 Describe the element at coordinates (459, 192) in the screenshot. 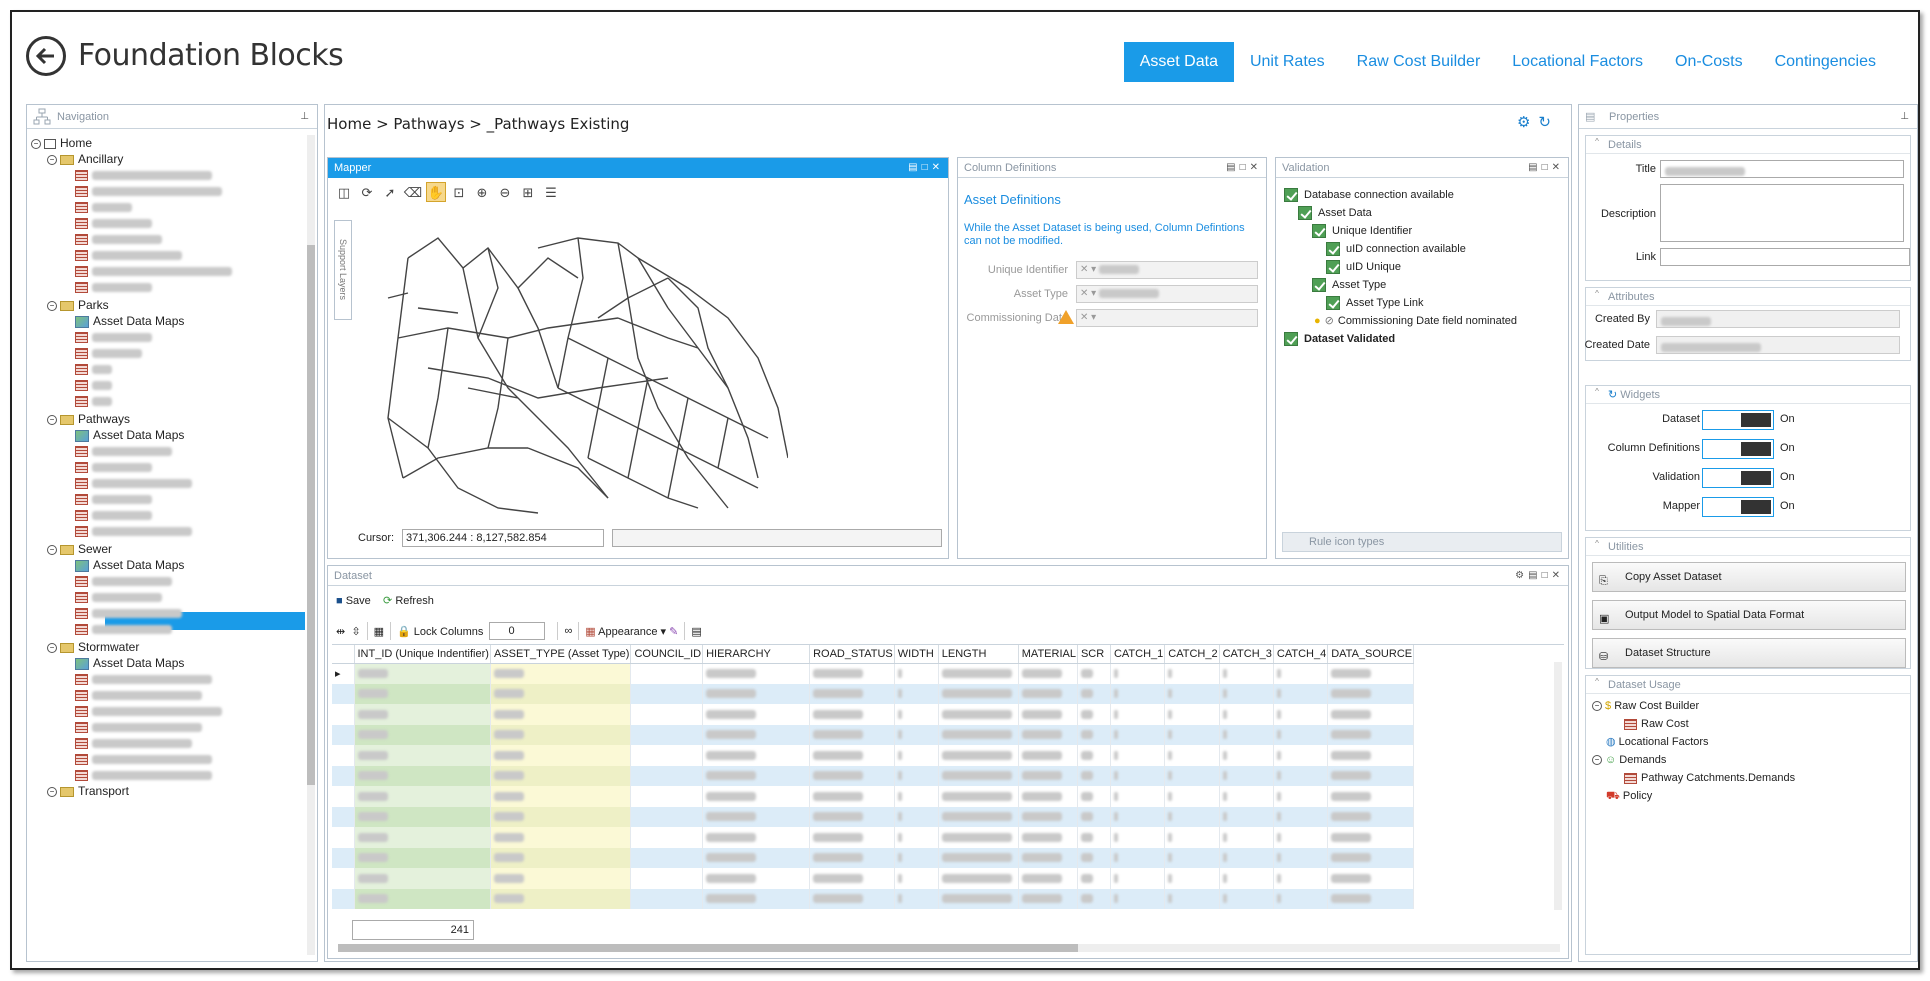

I see `zoom-window-icon: ⊡` at that location.